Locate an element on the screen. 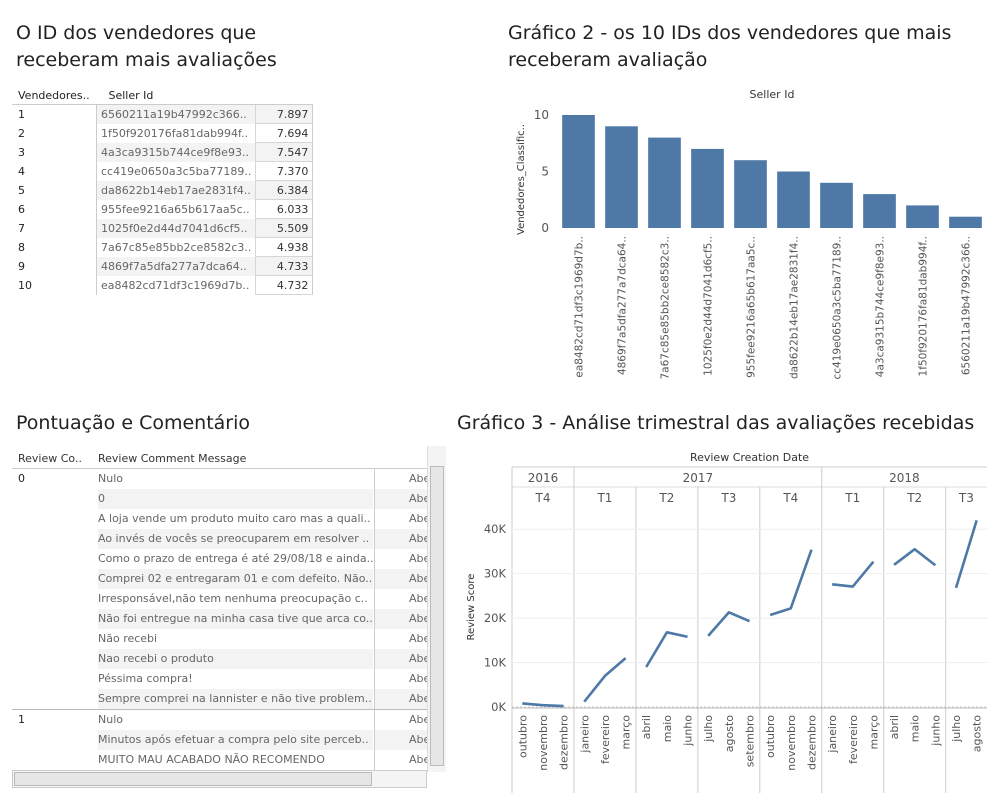 The width and height of the screenshot is (999, 799). ranking-value-cell: 7.694 is located at coordinates (284, 133).